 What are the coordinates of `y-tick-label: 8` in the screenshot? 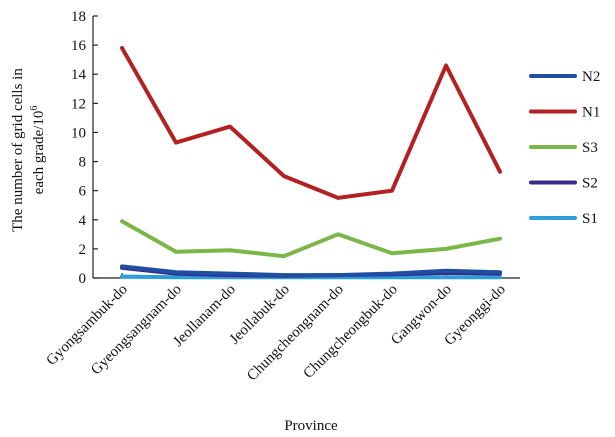 It's located at (83, 163).